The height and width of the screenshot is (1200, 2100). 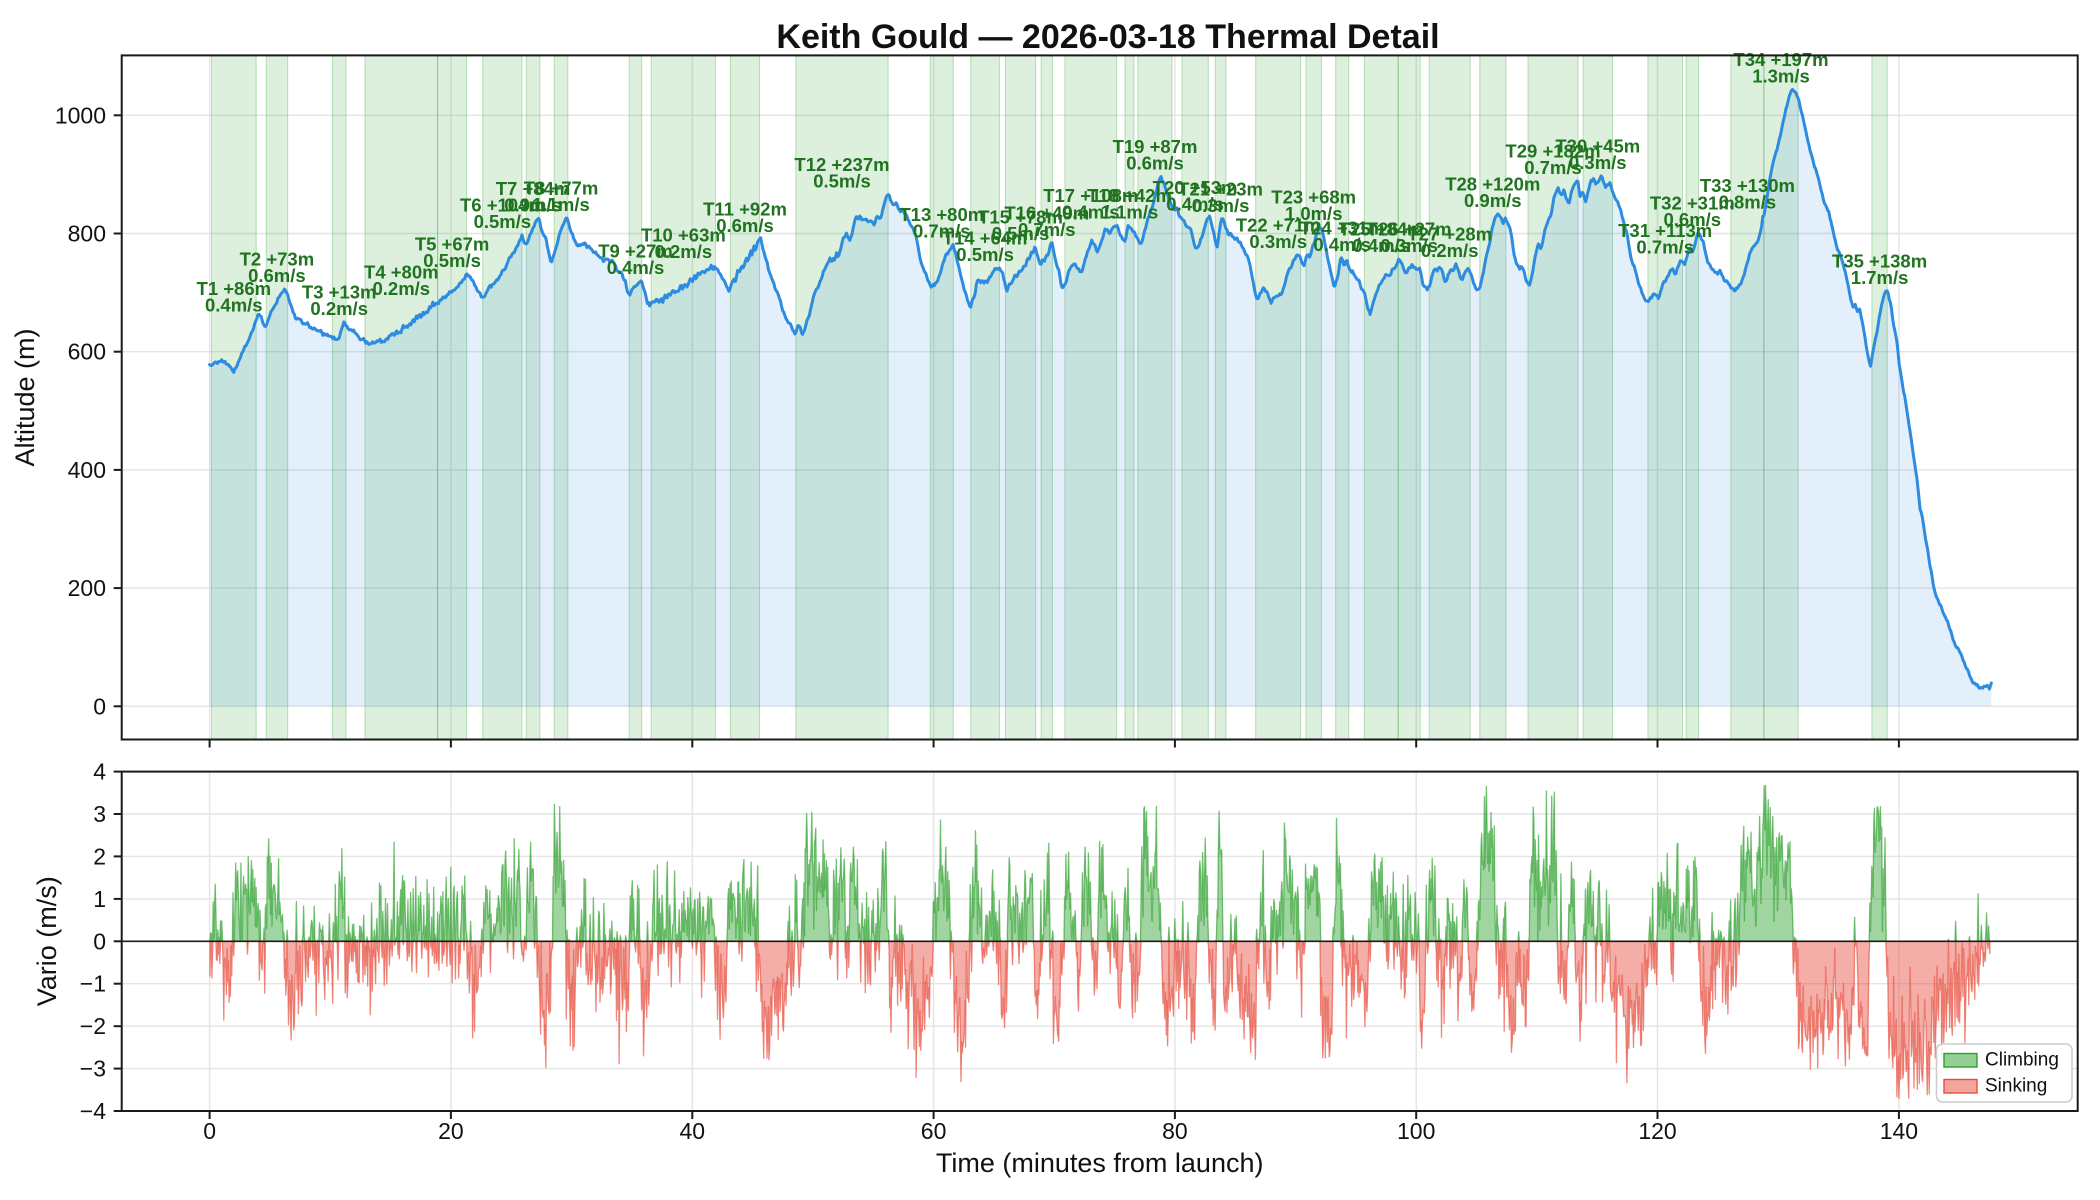 What do you see at coordinates (841, 164) in the screenshot?
I see `svg-text: T12 +237m` at bounding box center [841, 164].